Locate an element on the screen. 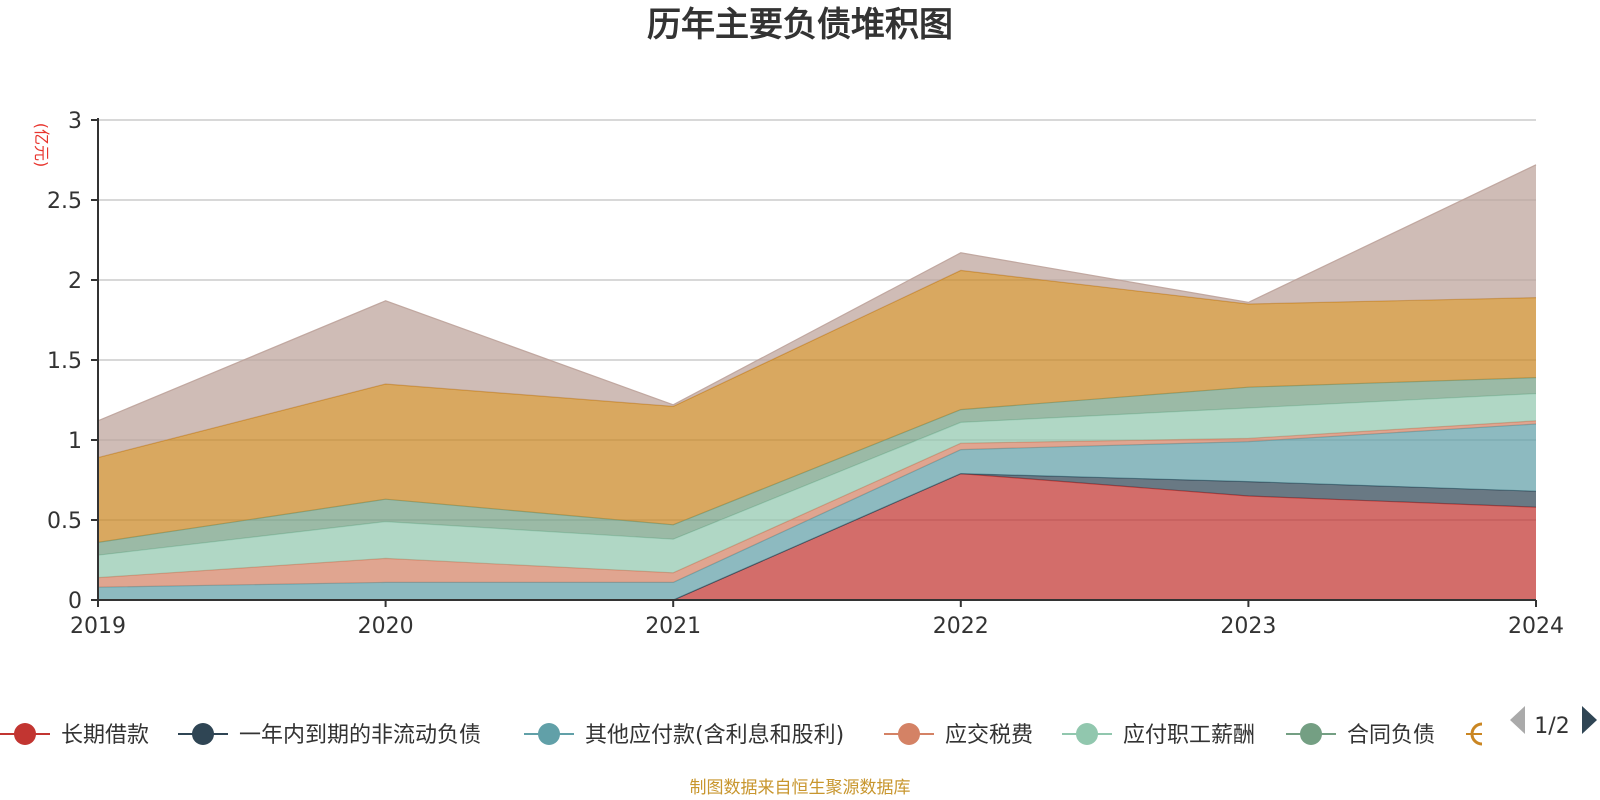  legend-item: 应交税费 is located at coordinates (958, 735).